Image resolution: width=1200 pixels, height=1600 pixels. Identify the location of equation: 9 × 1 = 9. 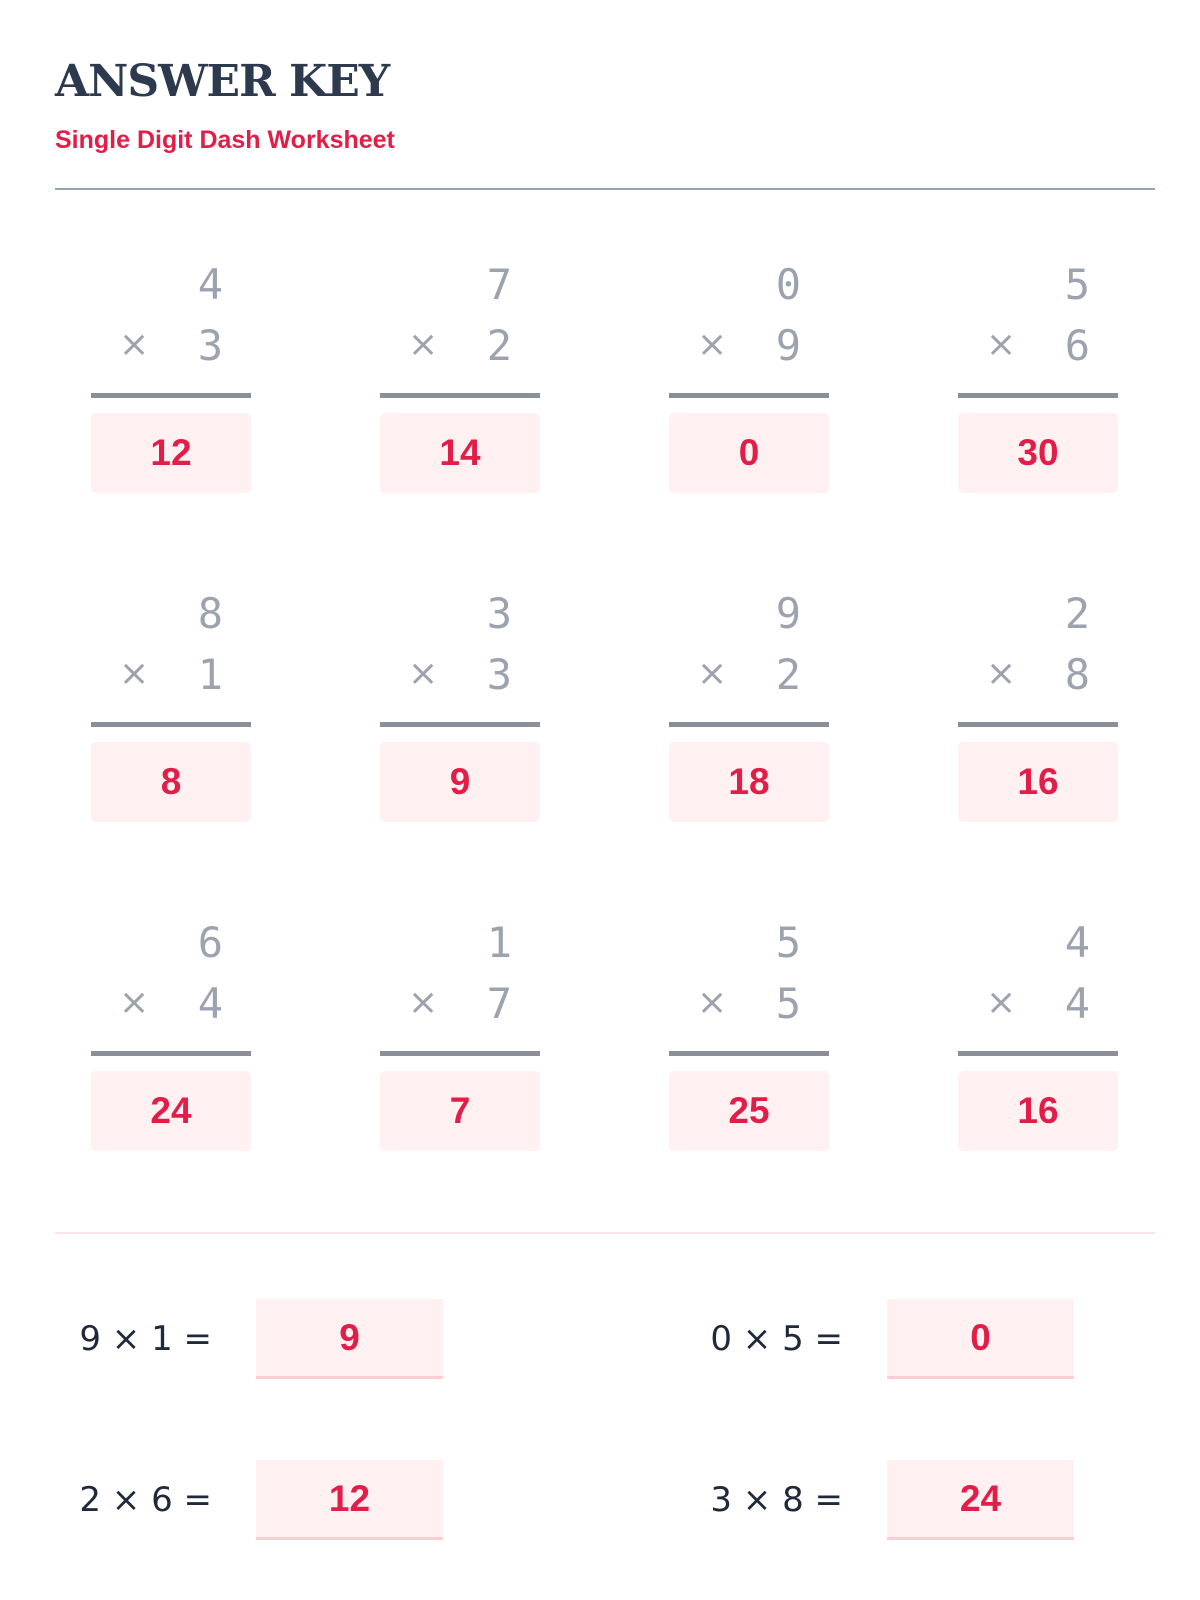
(247, 1339).